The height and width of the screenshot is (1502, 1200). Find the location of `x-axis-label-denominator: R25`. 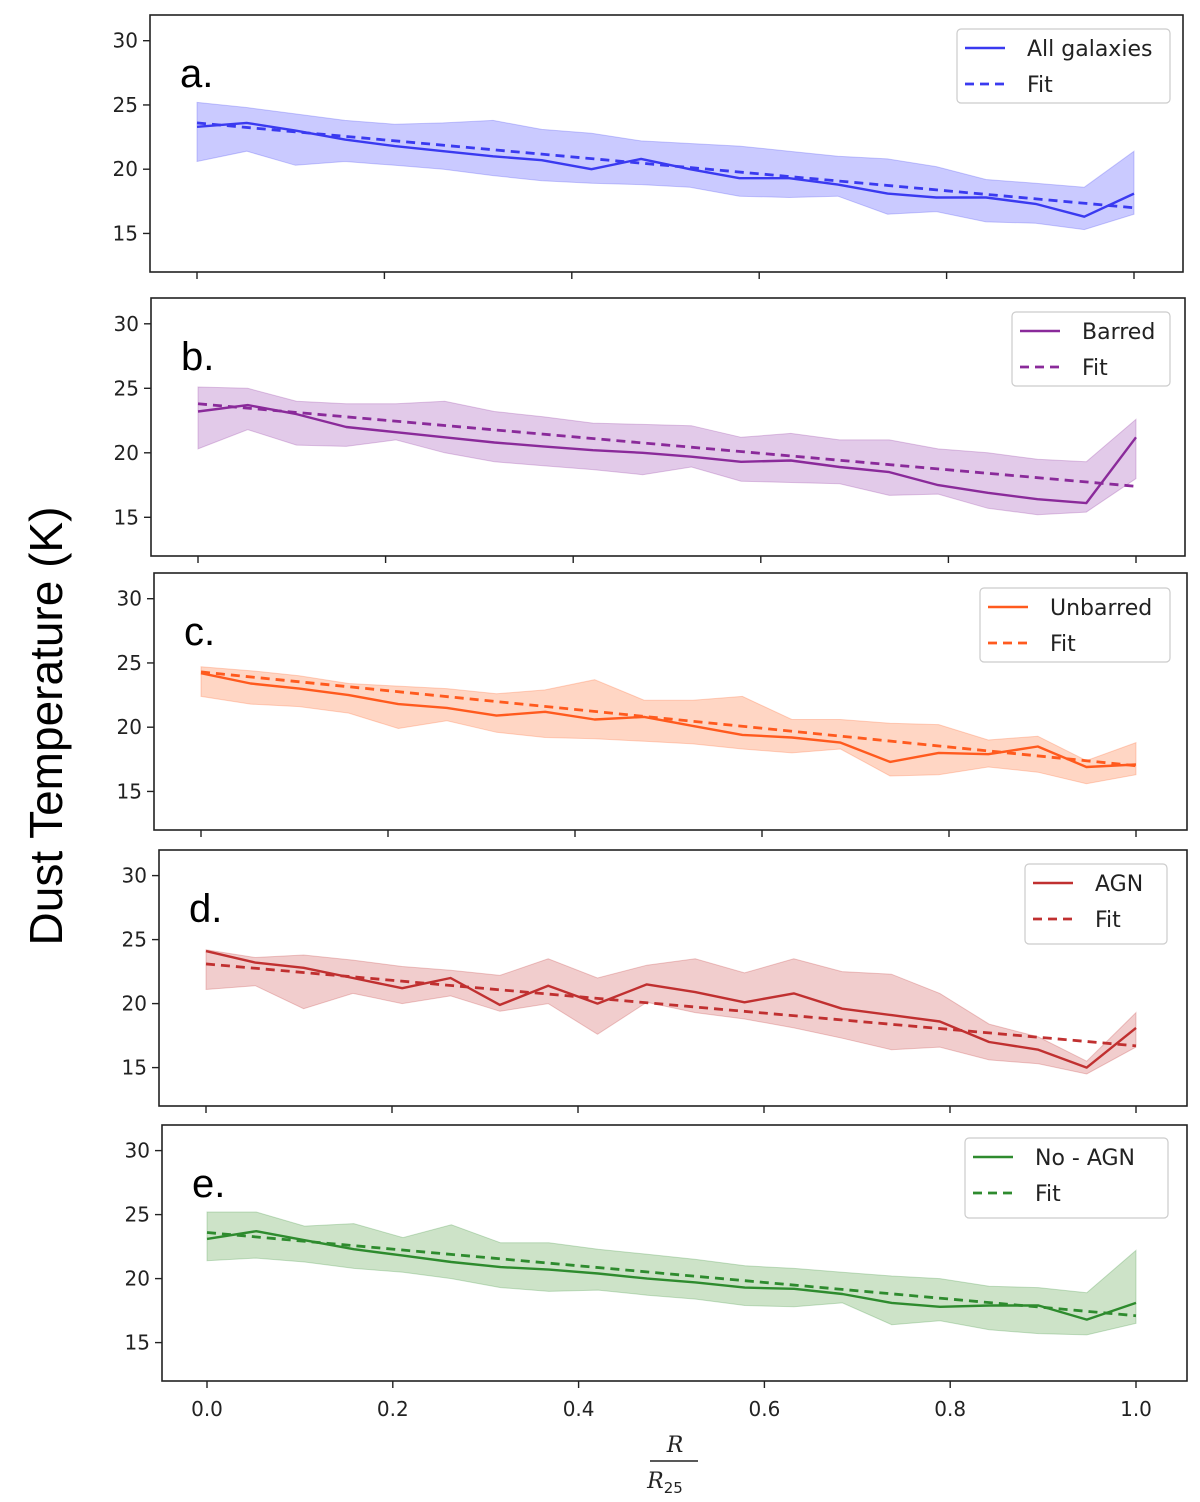

x-axis-label-denominator: R25 is located at coordinates (664, 1483).